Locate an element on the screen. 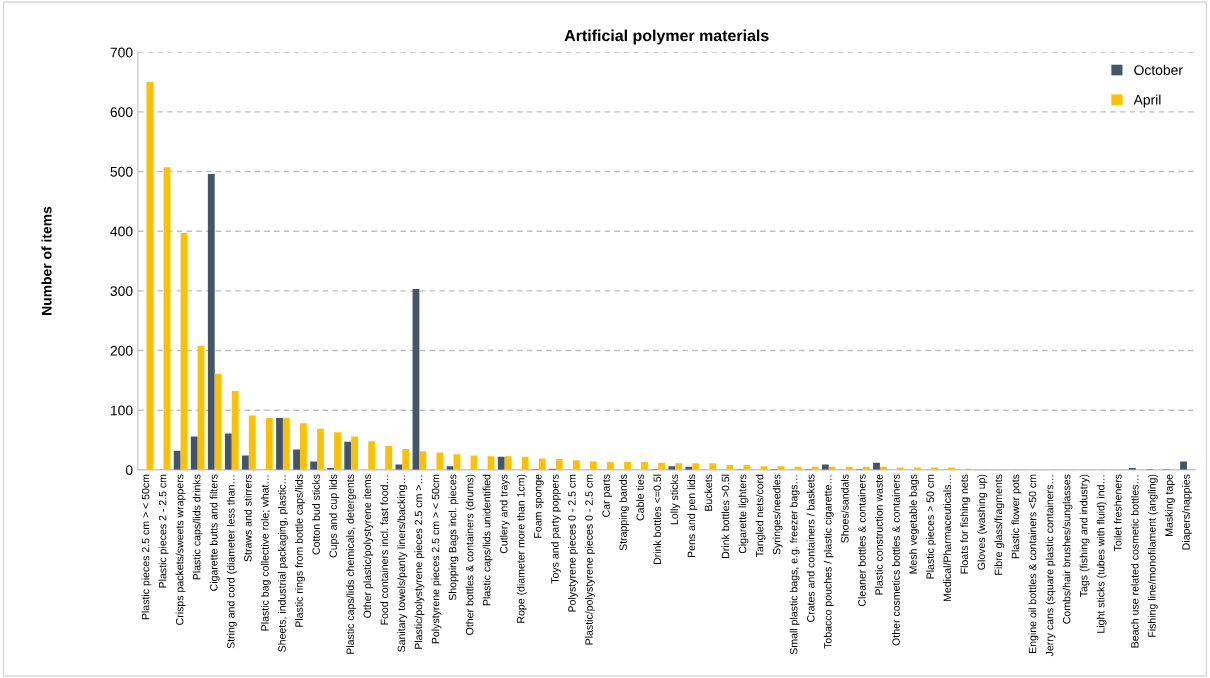 The image size is (1210, 678). x-tick-label: Floats for fishing nets is located at coordinates (965, 524).